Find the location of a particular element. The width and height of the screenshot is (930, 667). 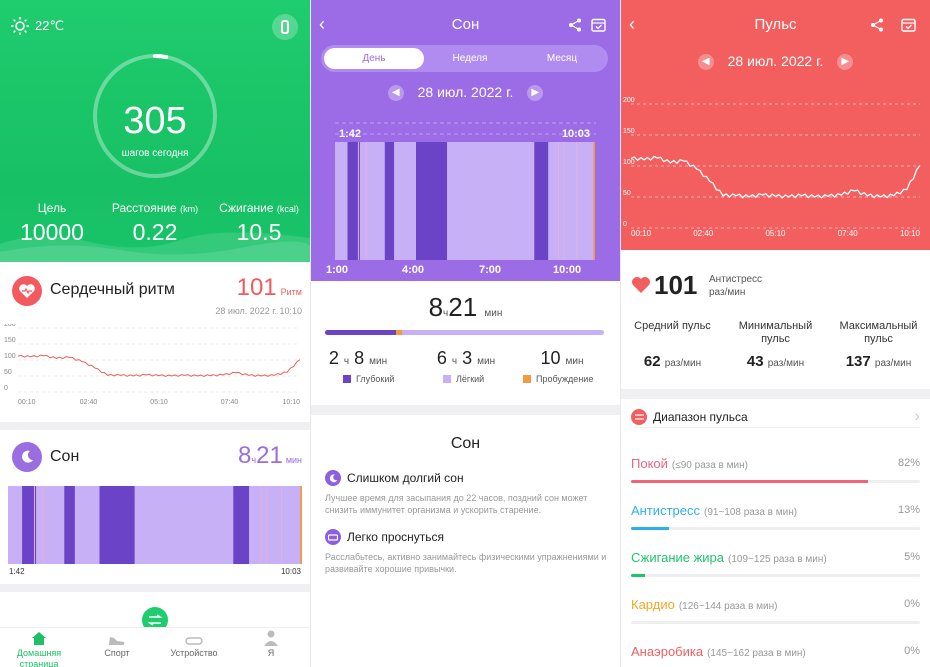

pulse-chart: 0 50 100 150 200 00:10 02:40 05:10 07:40 10:10 is located at coordinates (772, 167).